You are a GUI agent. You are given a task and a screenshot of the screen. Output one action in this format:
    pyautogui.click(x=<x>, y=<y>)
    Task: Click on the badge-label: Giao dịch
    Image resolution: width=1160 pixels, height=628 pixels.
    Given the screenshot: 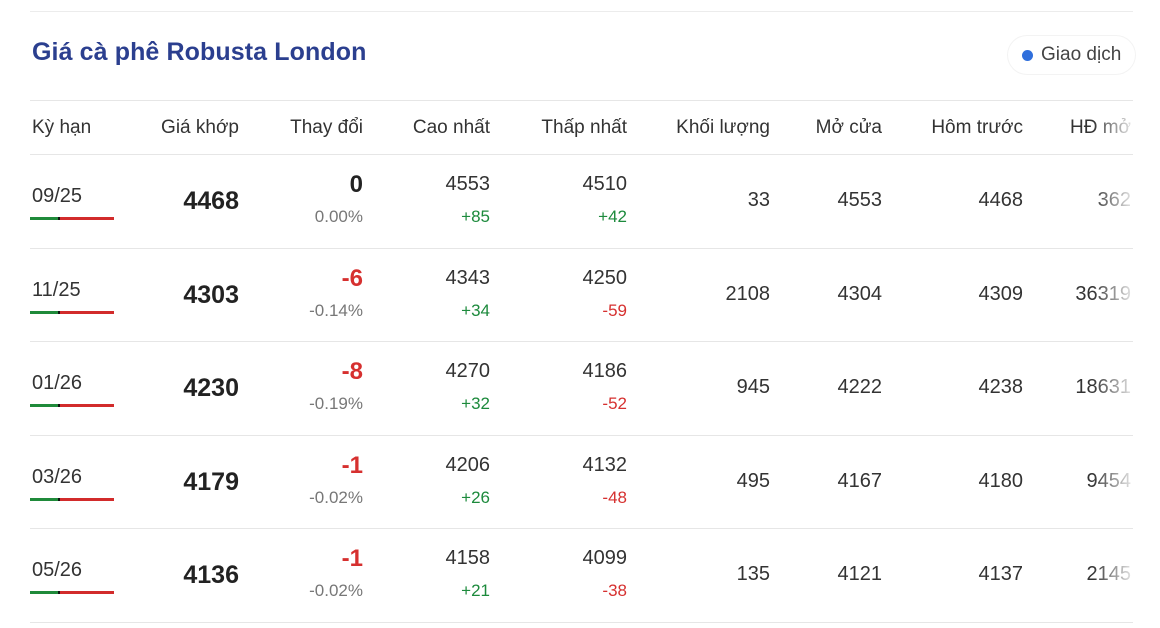 What is the action you would take?
    pyautogui.click(x=1081, y=54)
    